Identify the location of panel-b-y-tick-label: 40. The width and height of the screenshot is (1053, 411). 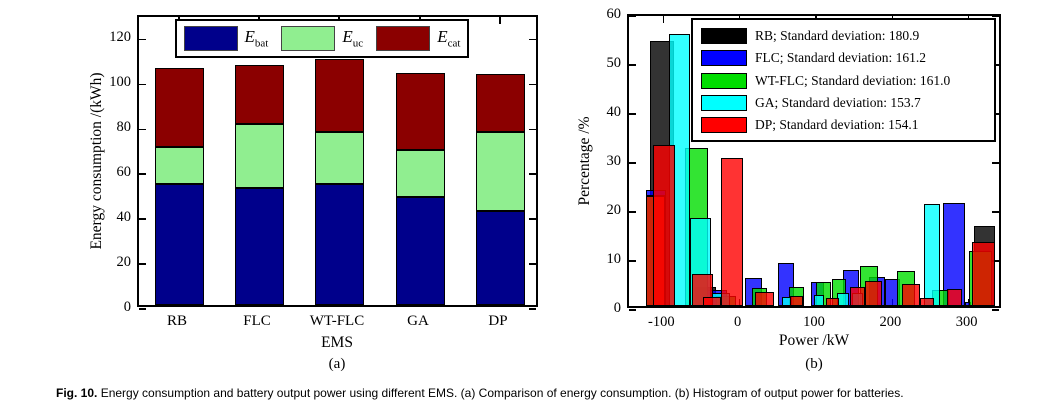
(614, 112).